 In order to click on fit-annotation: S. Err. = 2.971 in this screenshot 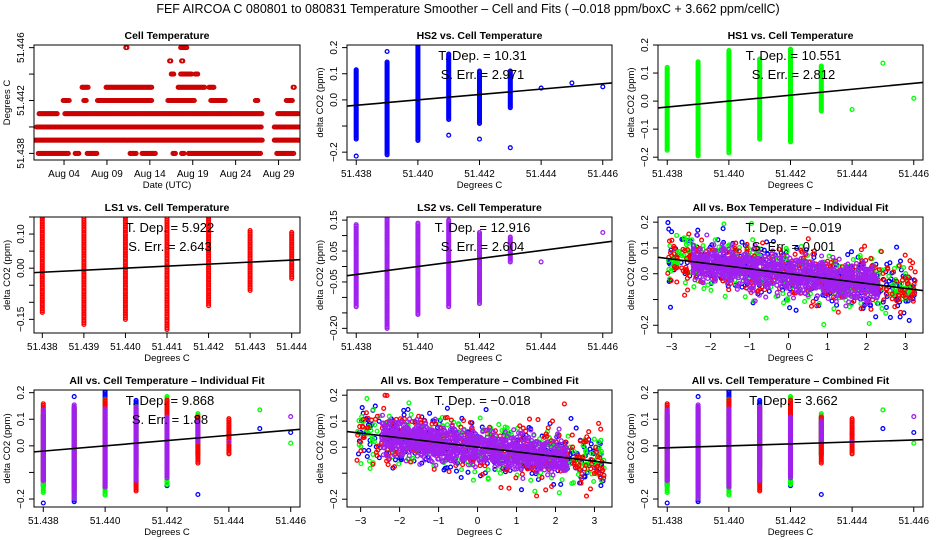, I will do `click(482, 74)`.